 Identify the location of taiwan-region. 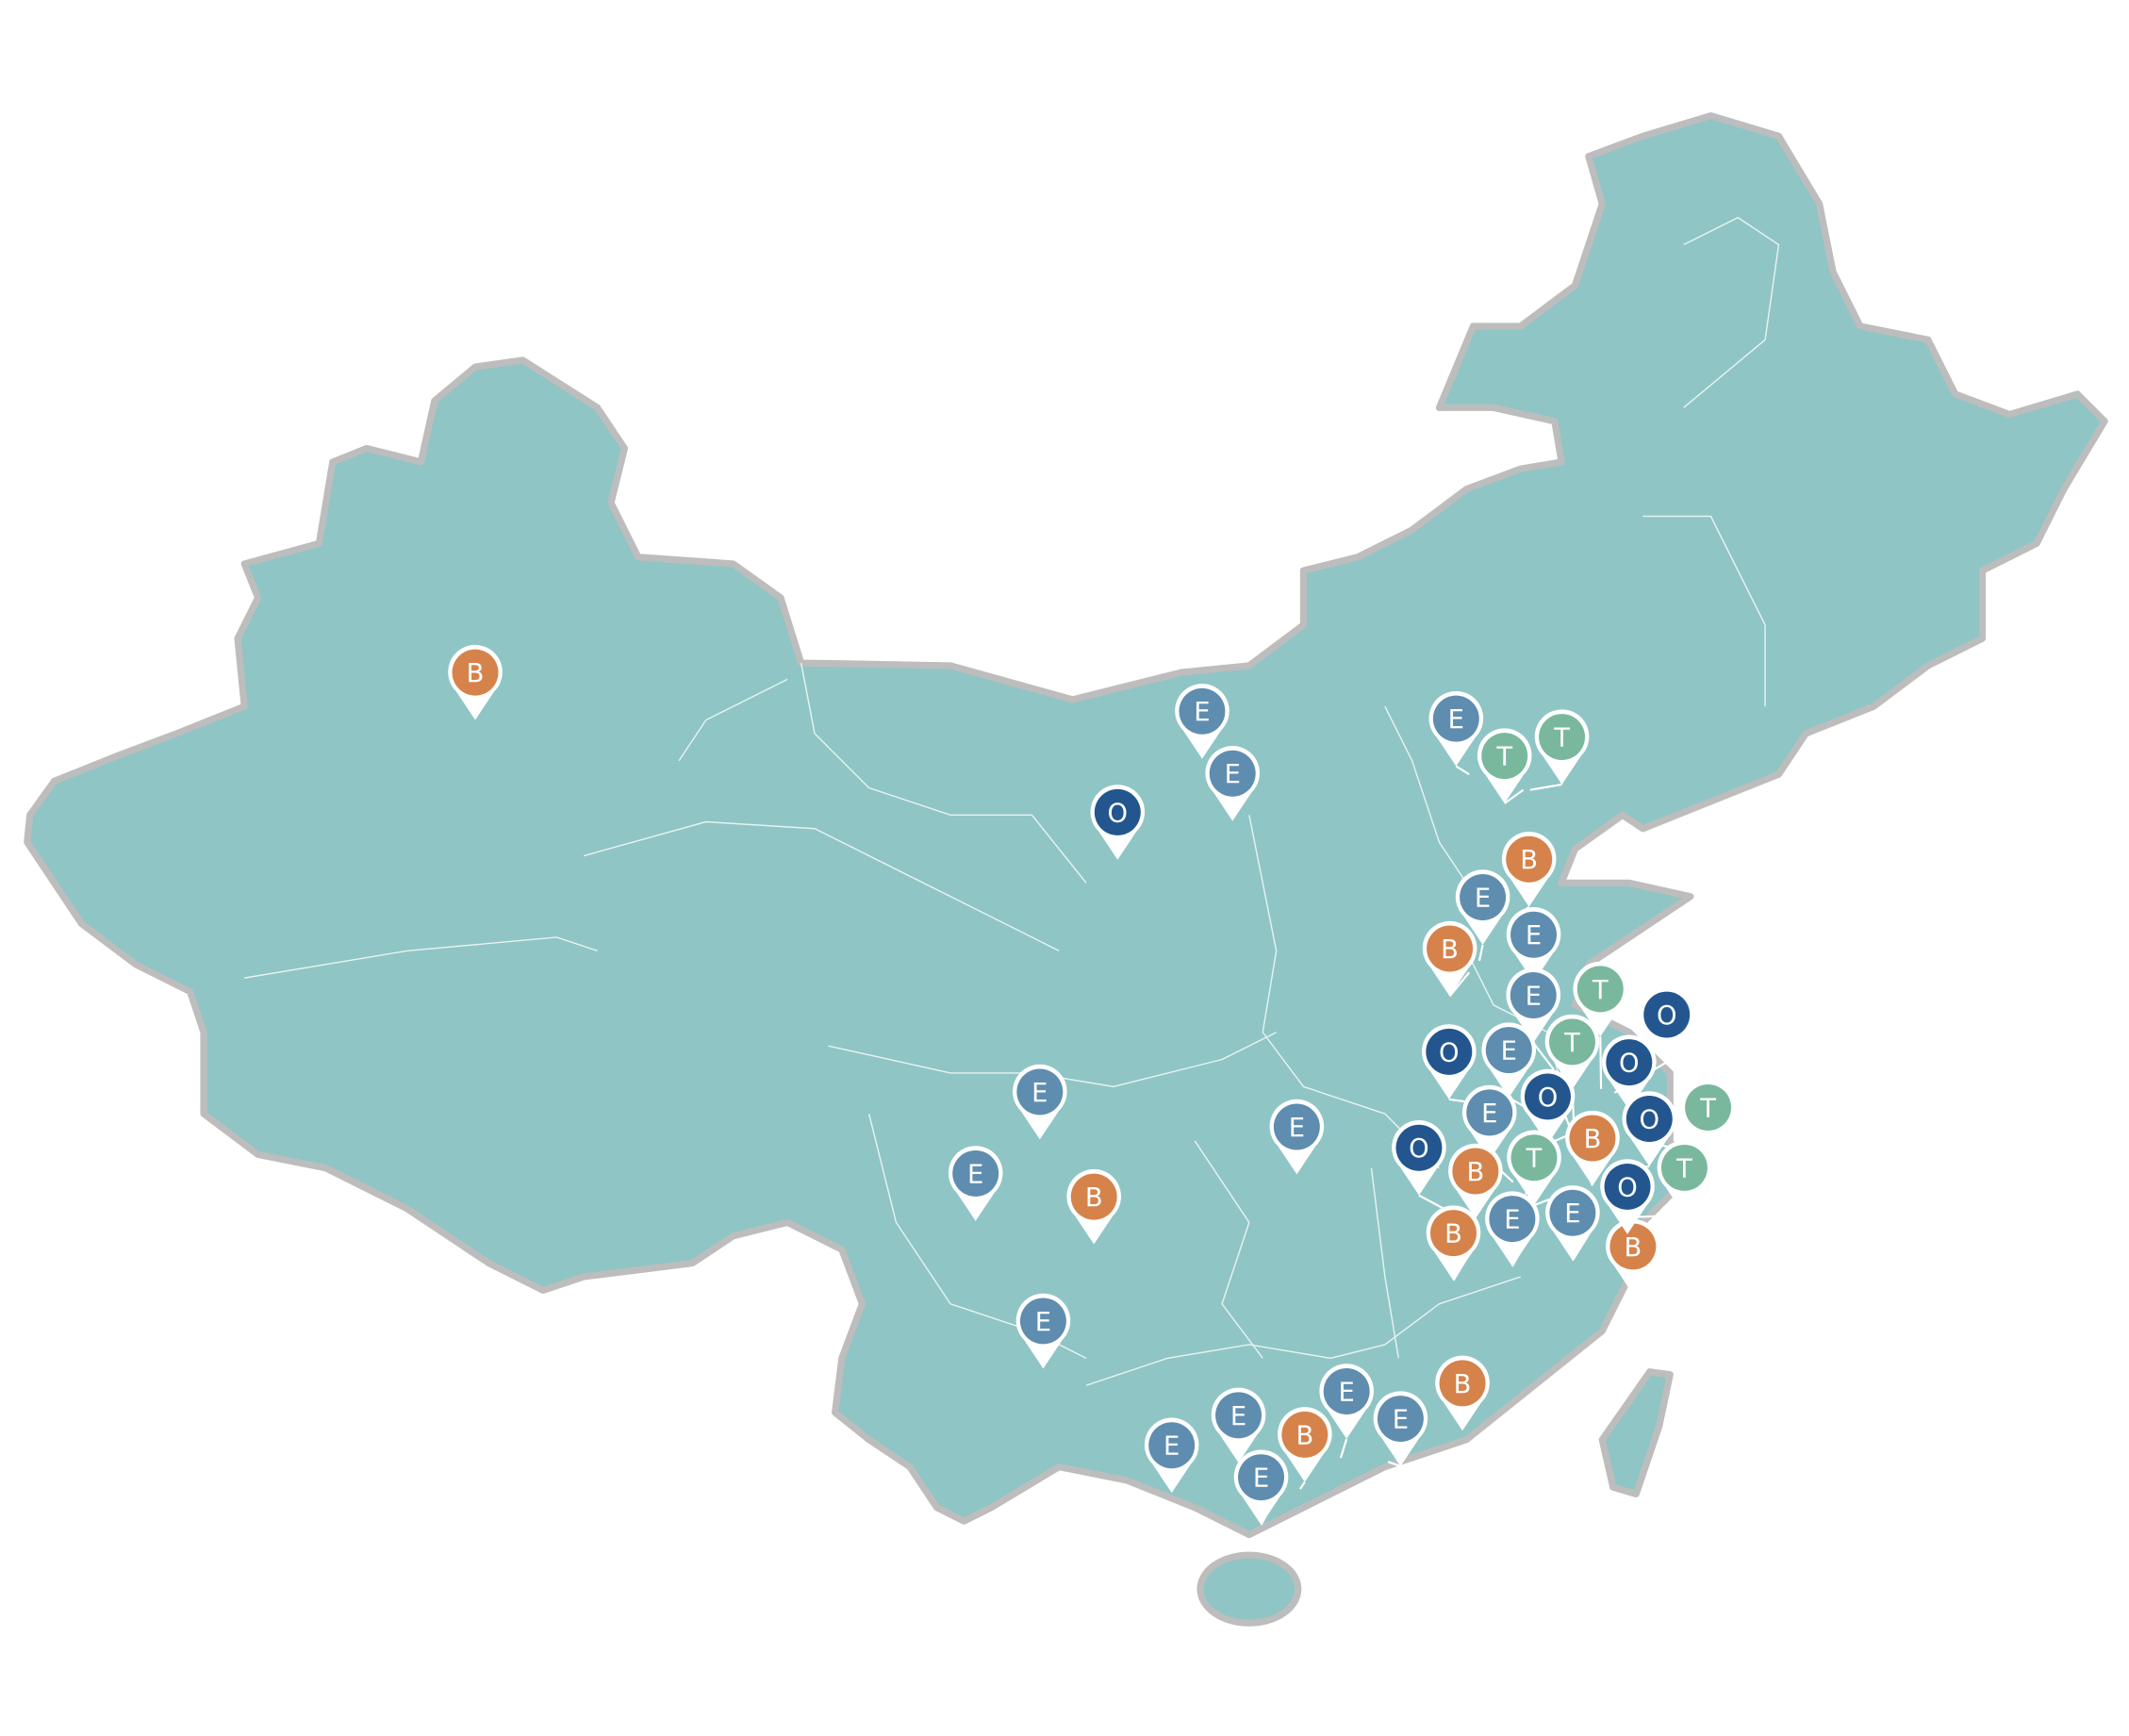
(1636, 1432).